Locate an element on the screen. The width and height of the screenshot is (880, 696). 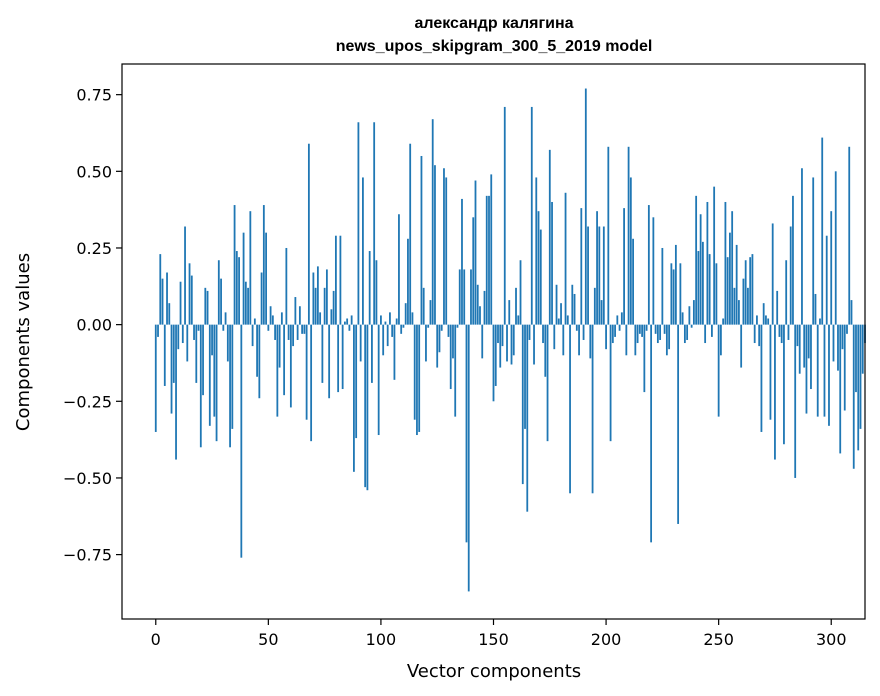
y-tick-label-0: −0.75 is located at coordinates (87, 555).